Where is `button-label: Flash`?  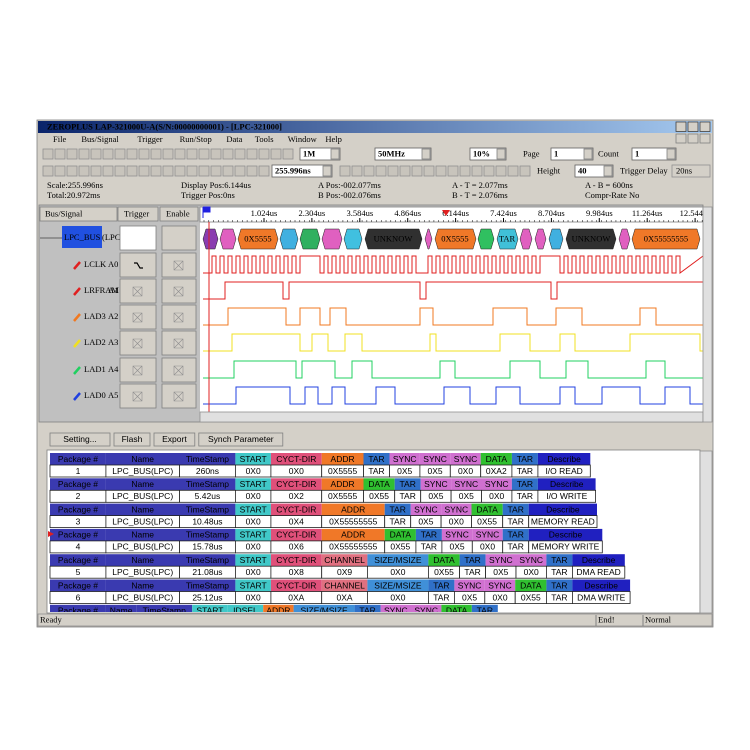 button-label: Flash is located at coordinates (132, 439).